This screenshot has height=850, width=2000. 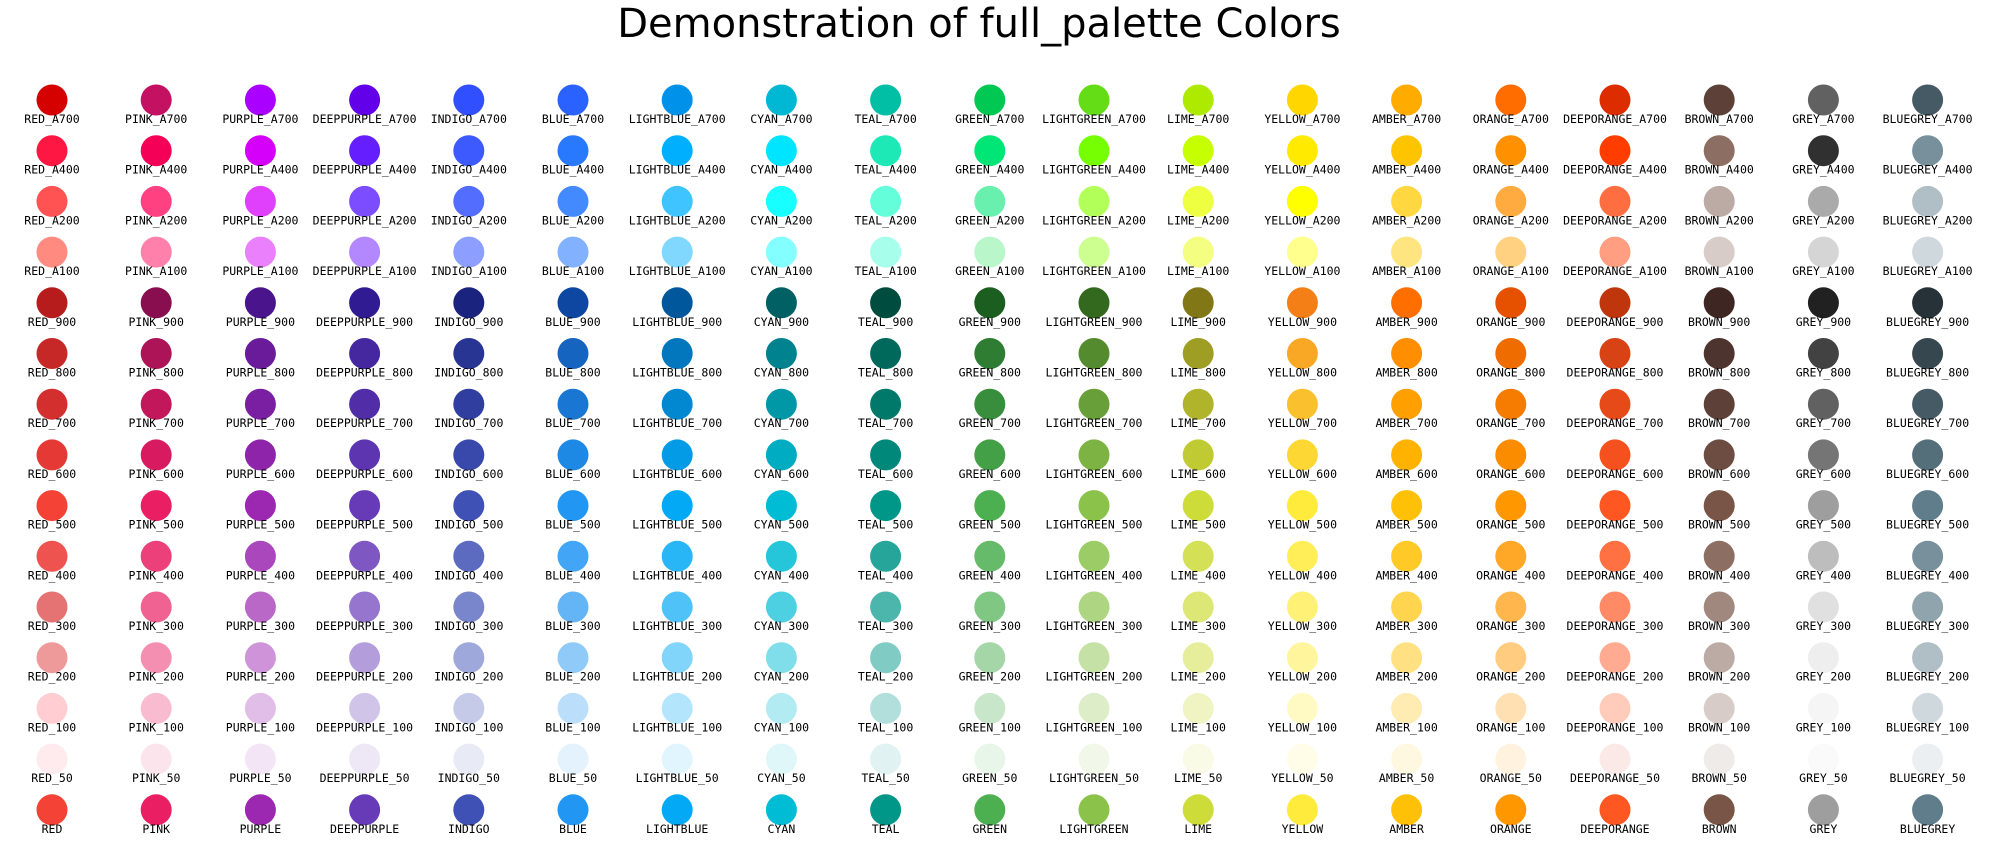 What do you see at coordinates (1510, 423) in the screenshot?
I see `swatch-label-orange-700: ORANGE_700` at bounding box center [1510, 423].